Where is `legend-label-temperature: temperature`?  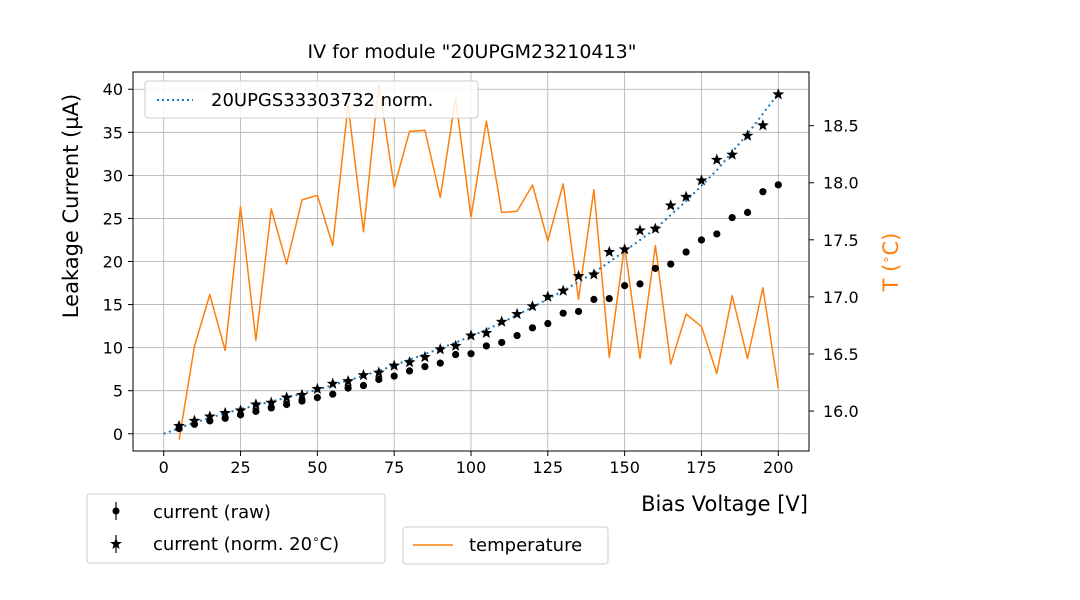 legend-label-temperature: temperature is located at coordinates (525, 545).